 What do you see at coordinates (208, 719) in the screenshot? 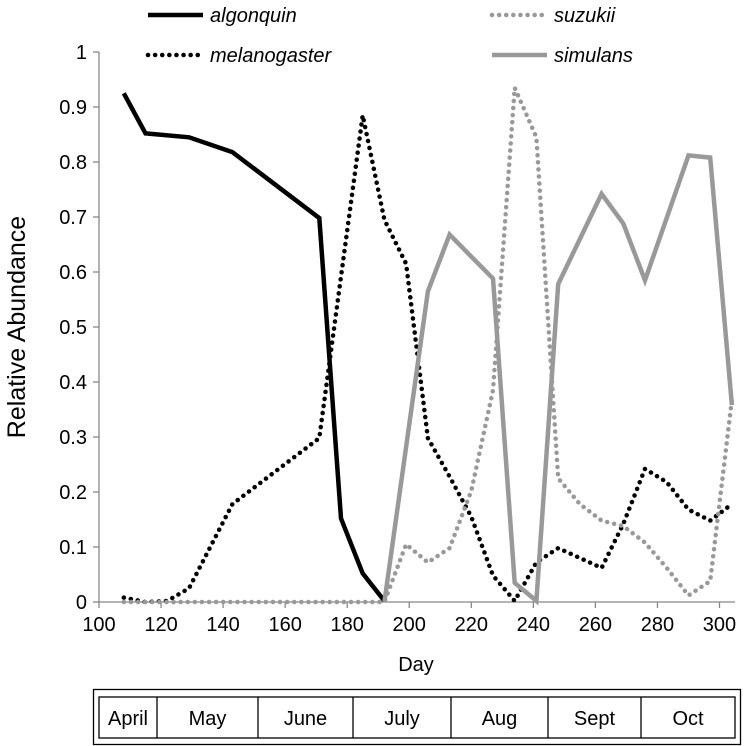
I see `month-label-may: May` at bounding box center [208, 719].